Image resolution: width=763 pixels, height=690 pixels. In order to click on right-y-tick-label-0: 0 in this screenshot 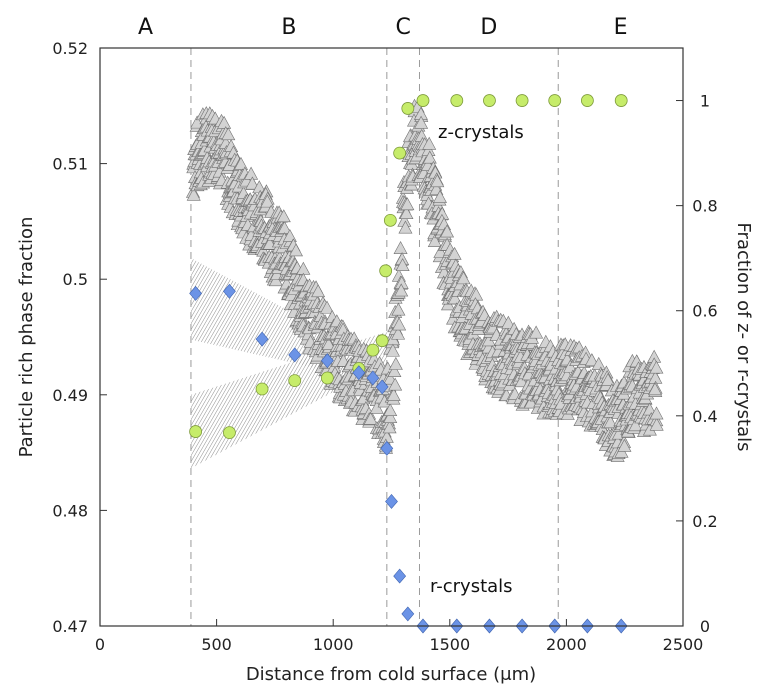, I will do `click(705, 626)`.